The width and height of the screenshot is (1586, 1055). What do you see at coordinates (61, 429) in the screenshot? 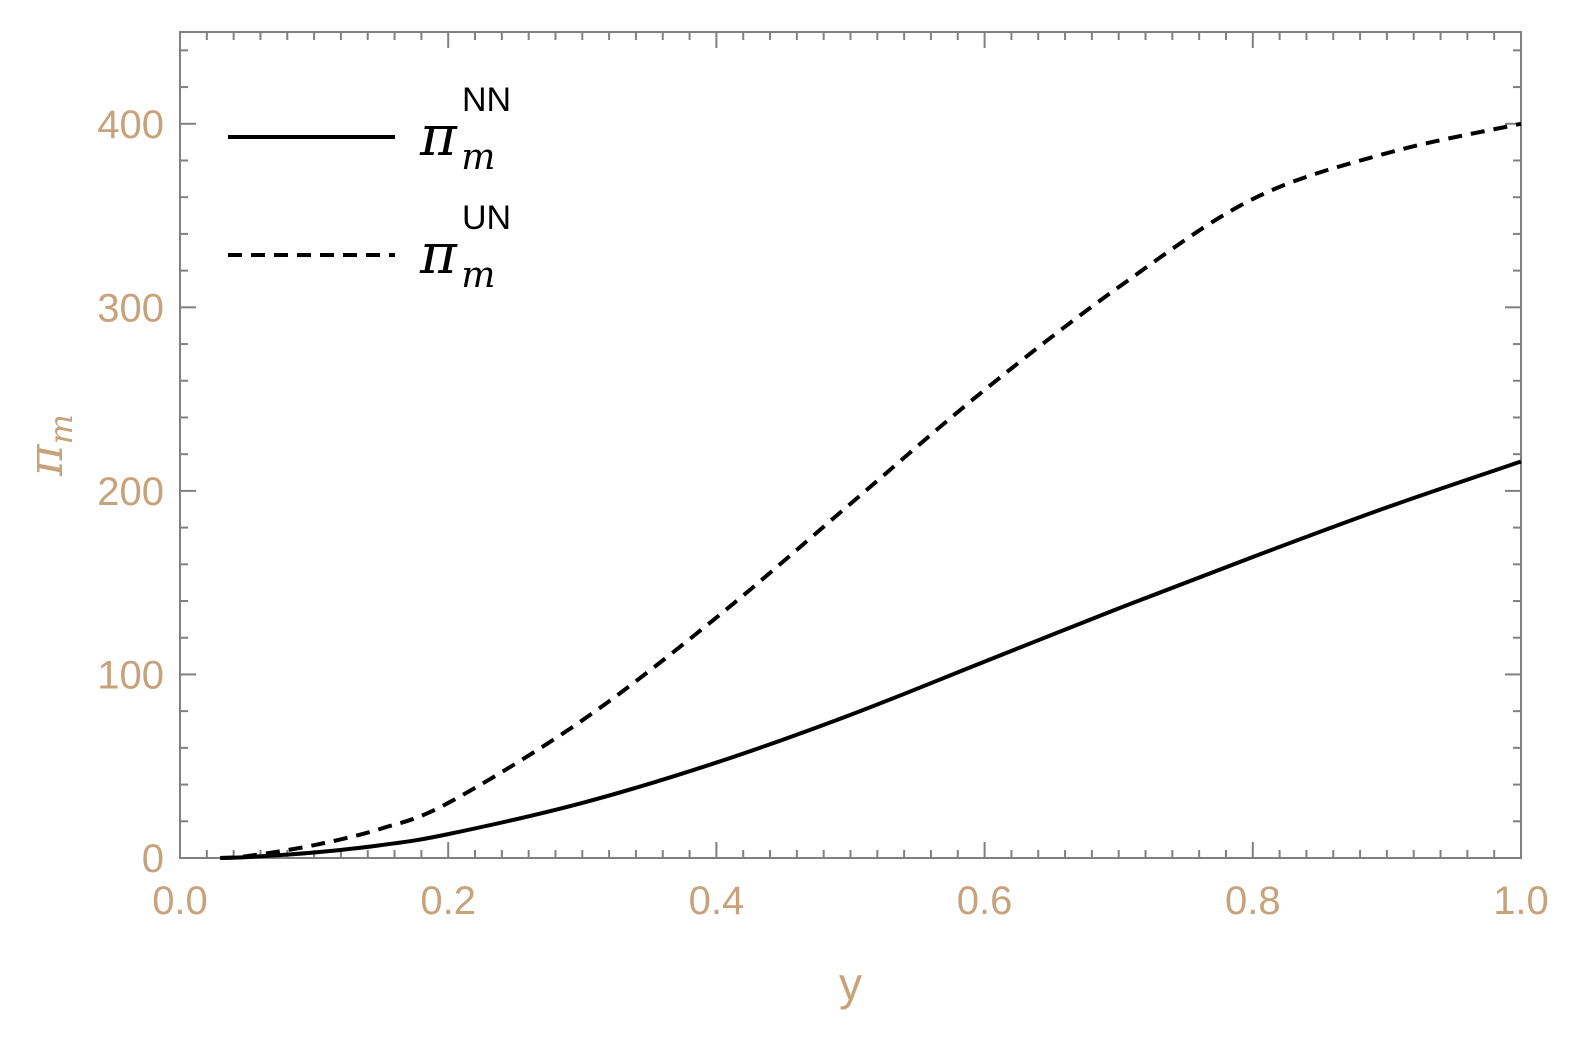
I see `y-axis-label-sub: m` at bounding box center [61, 429].